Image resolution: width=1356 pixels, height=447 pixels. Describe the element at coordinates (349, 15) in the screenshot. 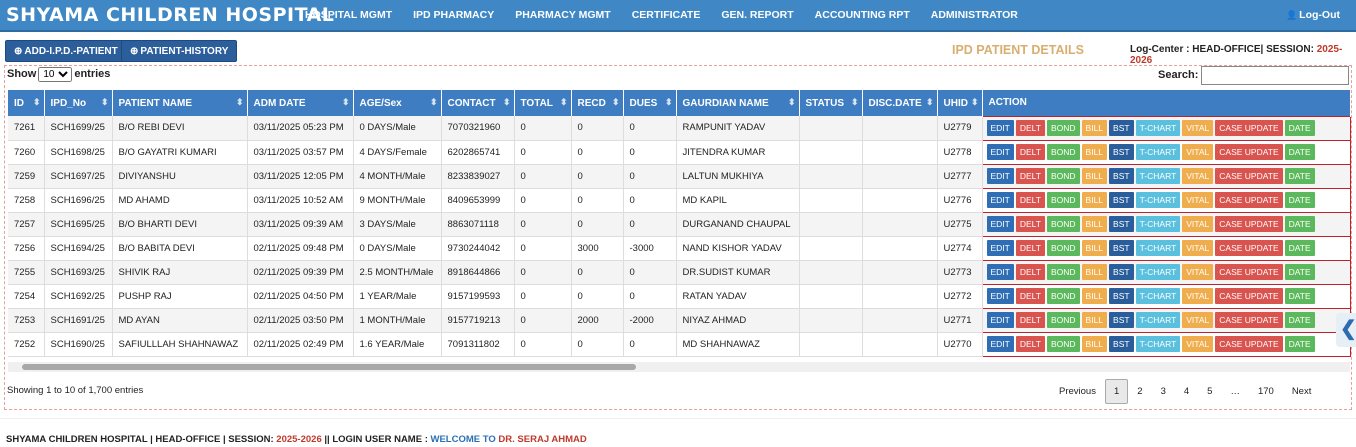

I see `nav-item: HOSPITAL MGMT` at that location.